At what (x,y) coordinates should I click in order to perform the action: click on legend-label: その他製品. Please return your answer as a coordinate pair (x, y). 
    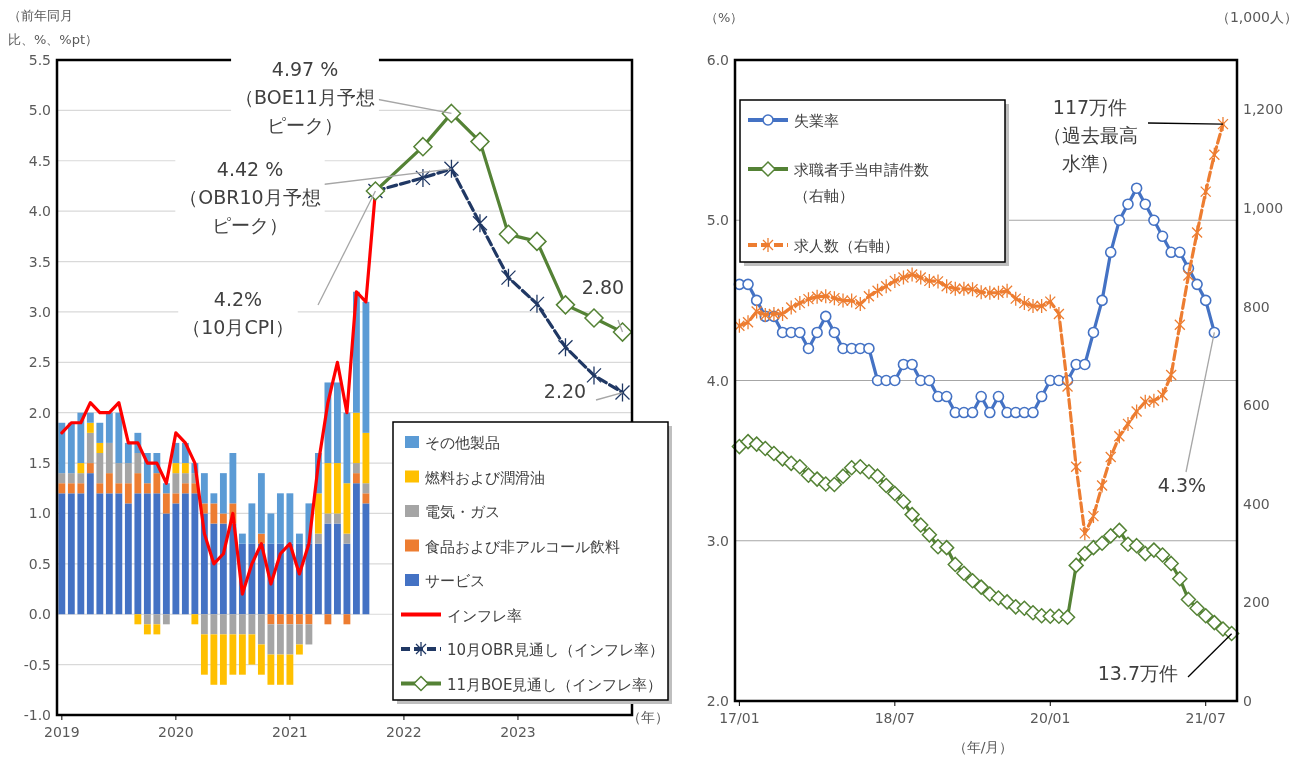
    Looking at the image, I should click on (462, 443).